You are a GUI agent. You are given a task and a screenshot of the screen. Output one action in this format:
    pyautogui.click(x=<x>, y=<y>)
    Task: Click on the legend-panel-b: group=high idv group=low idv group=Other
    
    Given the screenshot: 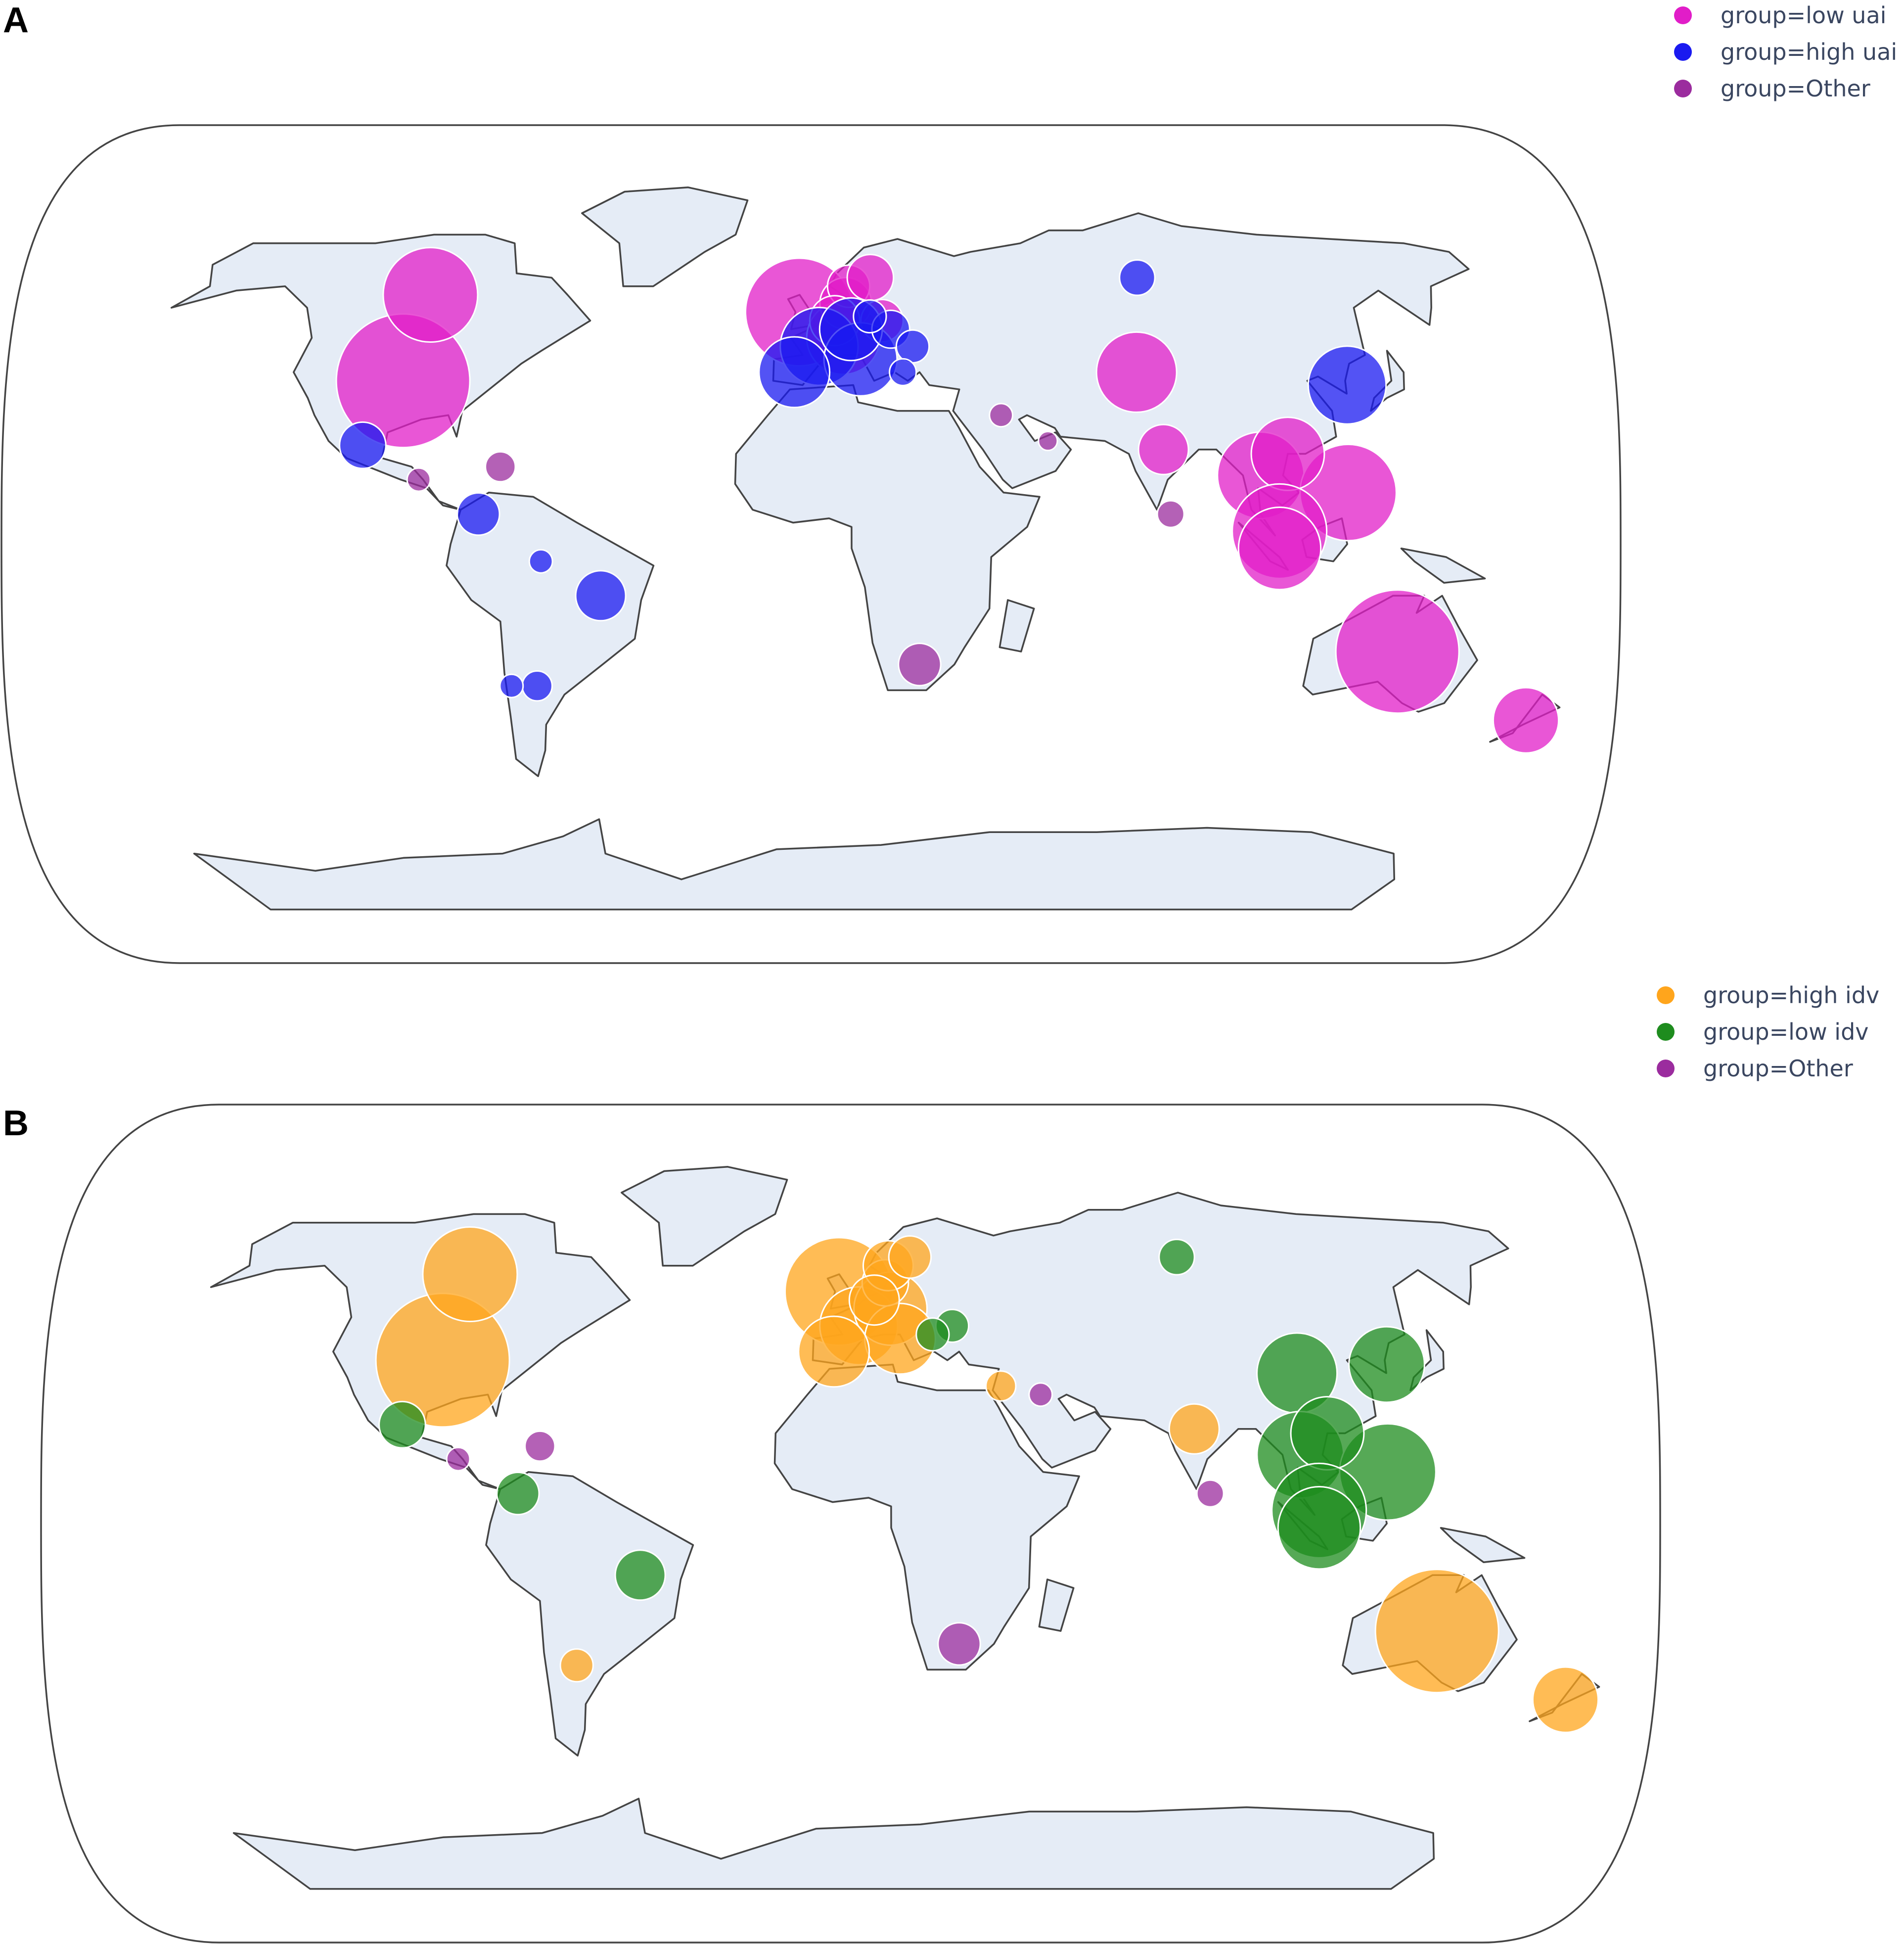 What is the action you would take?
    pyautogui.click(x=1768, y=1032)
    